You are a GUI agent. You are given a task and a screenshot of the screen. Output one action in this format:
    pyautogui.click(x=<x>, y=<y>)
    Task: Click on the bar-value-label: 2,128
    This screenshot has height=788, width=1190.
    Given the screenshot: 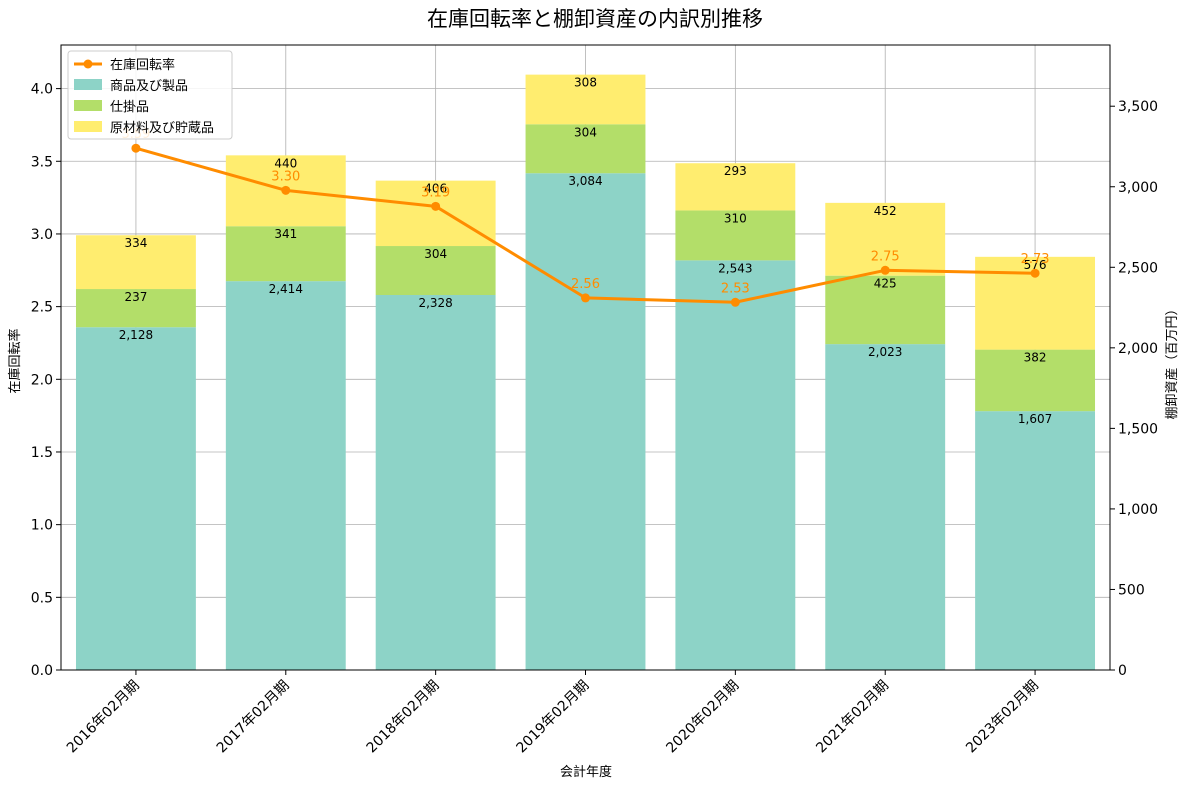 What is the action you would take?
    pyautogui.click(x=136, y=335)
    